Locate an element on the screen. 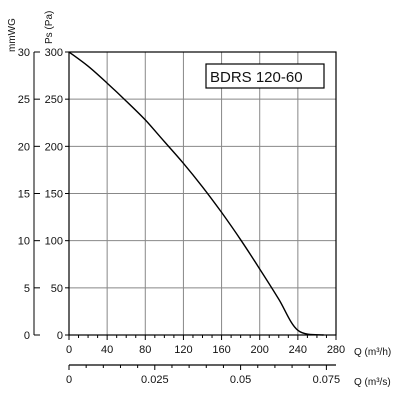 This screenshot has height=400, width=400. y-axis-pa-ticks: 0 50 100 150 200 250 300 is located at coordinates (57, 194).